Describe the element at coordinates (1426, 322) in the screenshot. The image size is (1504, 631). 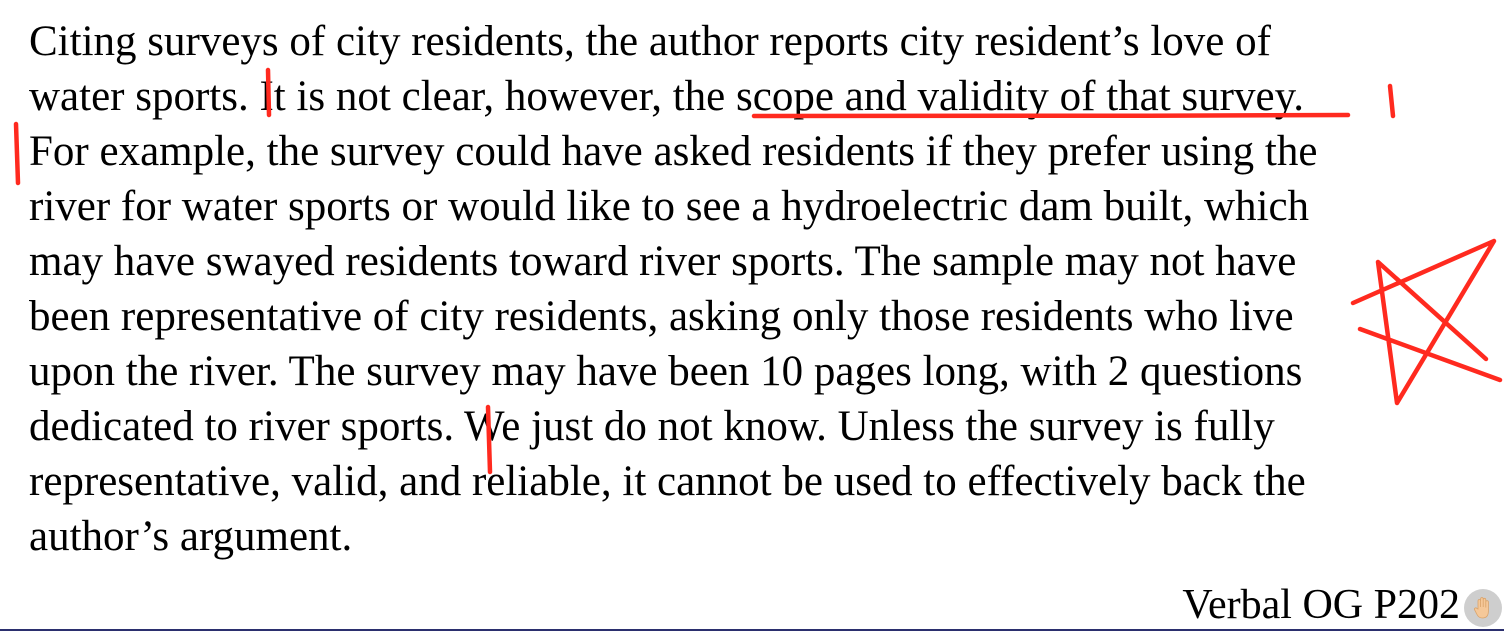
I see `star-mark` at that location.